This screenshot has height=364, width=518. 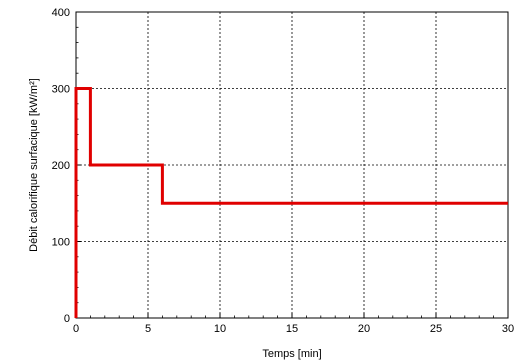 I want to click on x-tick-label: 20, so click(x=364, y=329).